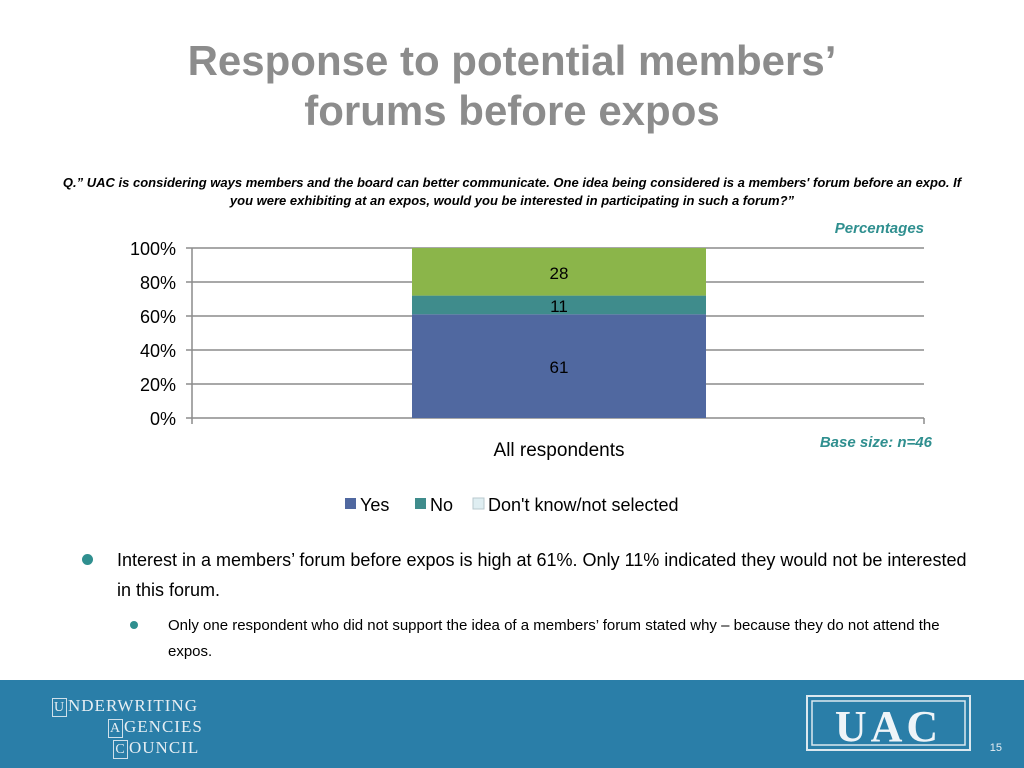 The height and width of the screenshot is (768, 1024). What do you see at coordinates (59, 707) in the screenshot?
I see `org-initial-u: U` at bounding box center [59, 707].